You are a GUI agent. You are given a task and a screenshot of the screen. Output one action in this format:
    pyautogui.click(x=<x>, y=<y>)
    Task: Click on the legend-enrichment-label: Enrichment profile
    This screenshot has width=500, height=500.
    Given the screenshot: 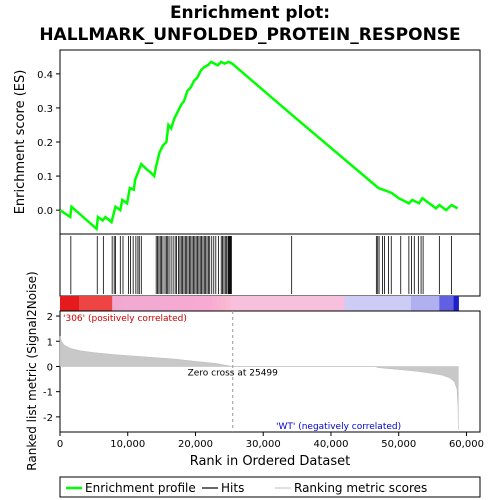 What is the action you would take?
    pyautogui.click(x=140, y=488)
    